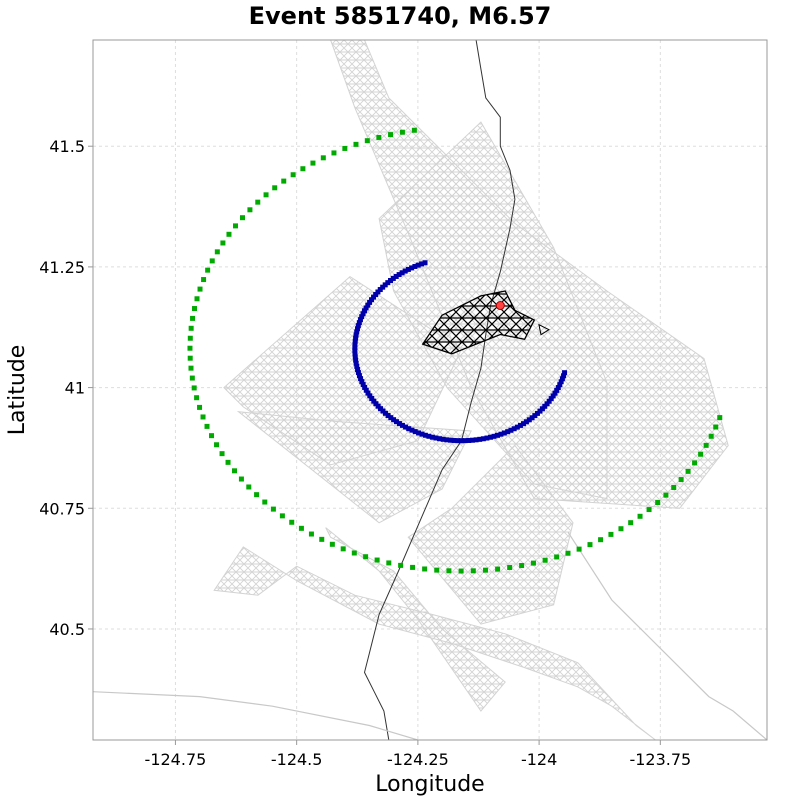 The image size is (800, 800). What do you see at coordinates (478, 322) in the screenshot?
I see `rupture-surface` at bounding box center [478, 322].